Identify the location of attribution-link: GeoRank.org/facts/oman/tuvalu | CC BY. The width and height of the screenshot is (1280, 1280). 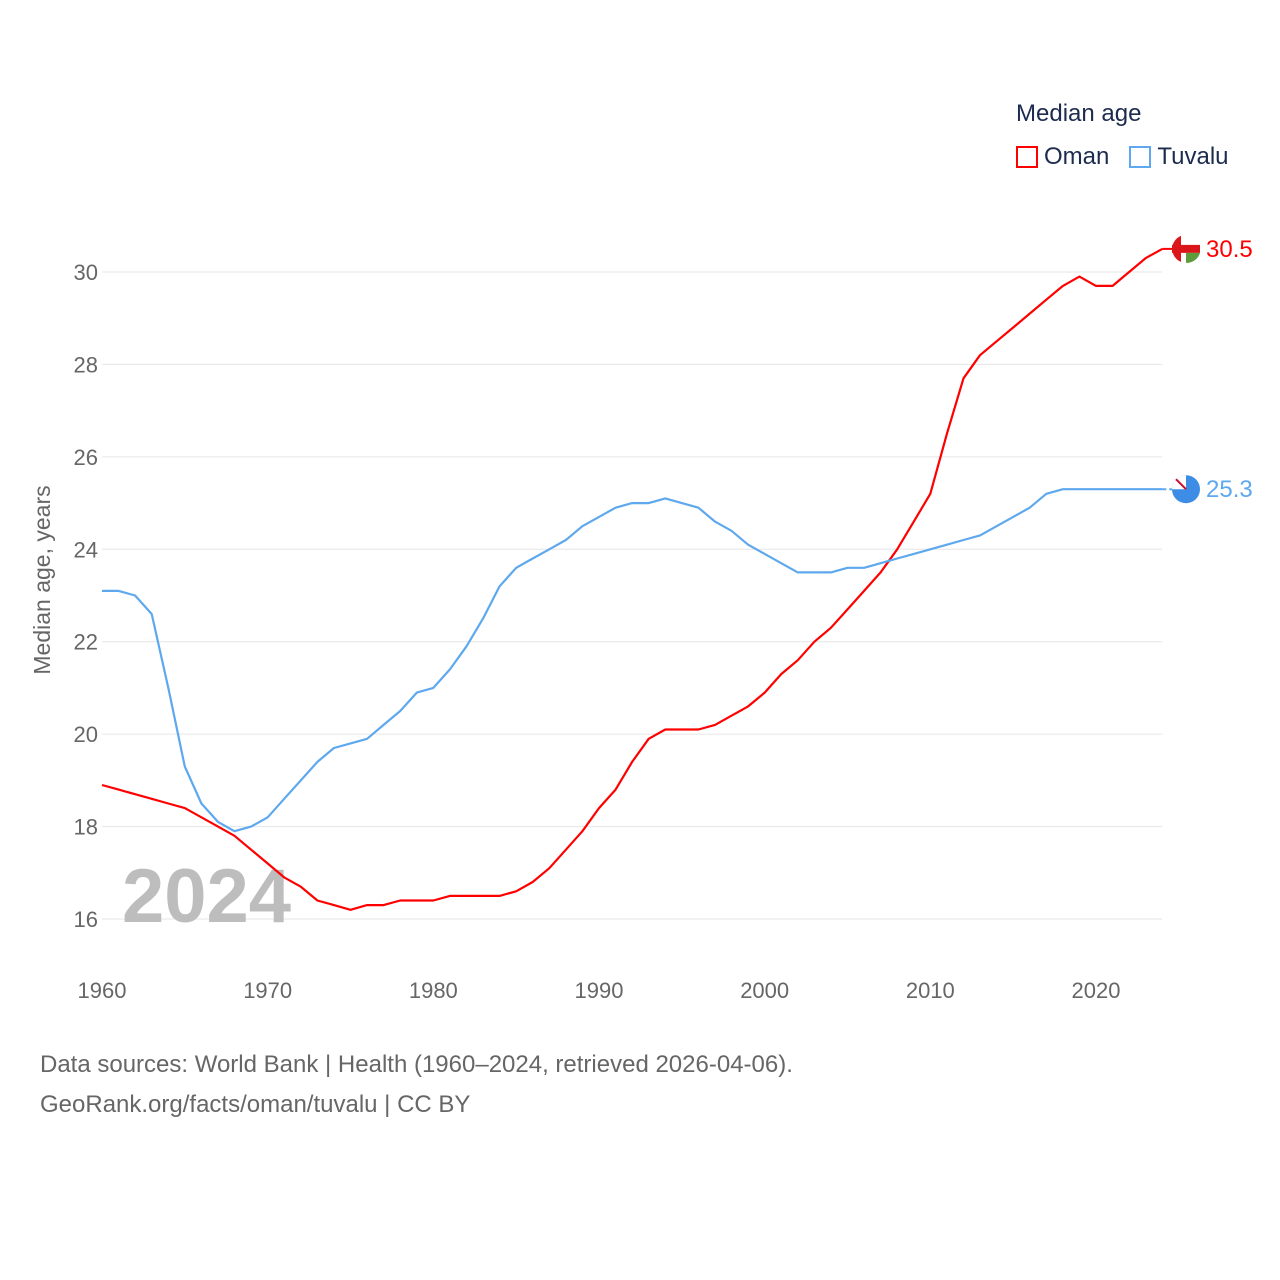
(255, 1104).